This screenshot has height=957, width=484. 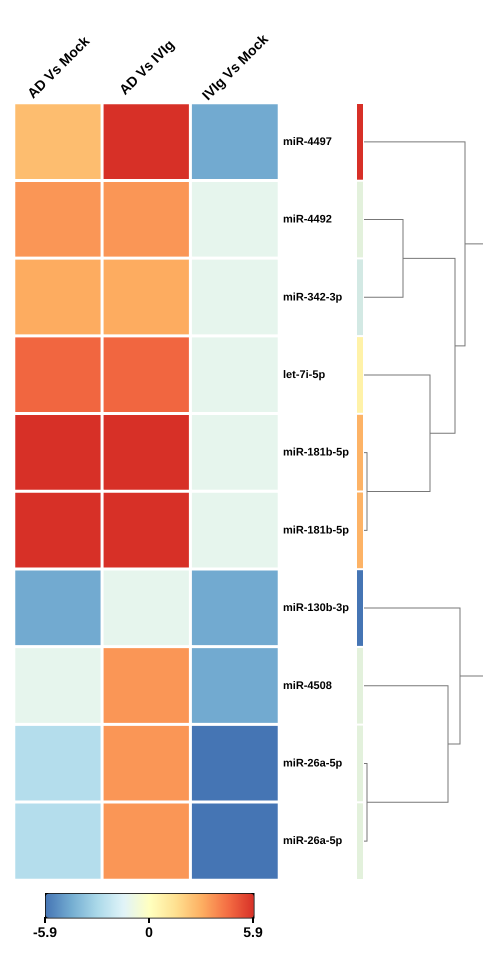 I want to click on y2-tick-label: let-7i-5p, so click(x=304, y=374).